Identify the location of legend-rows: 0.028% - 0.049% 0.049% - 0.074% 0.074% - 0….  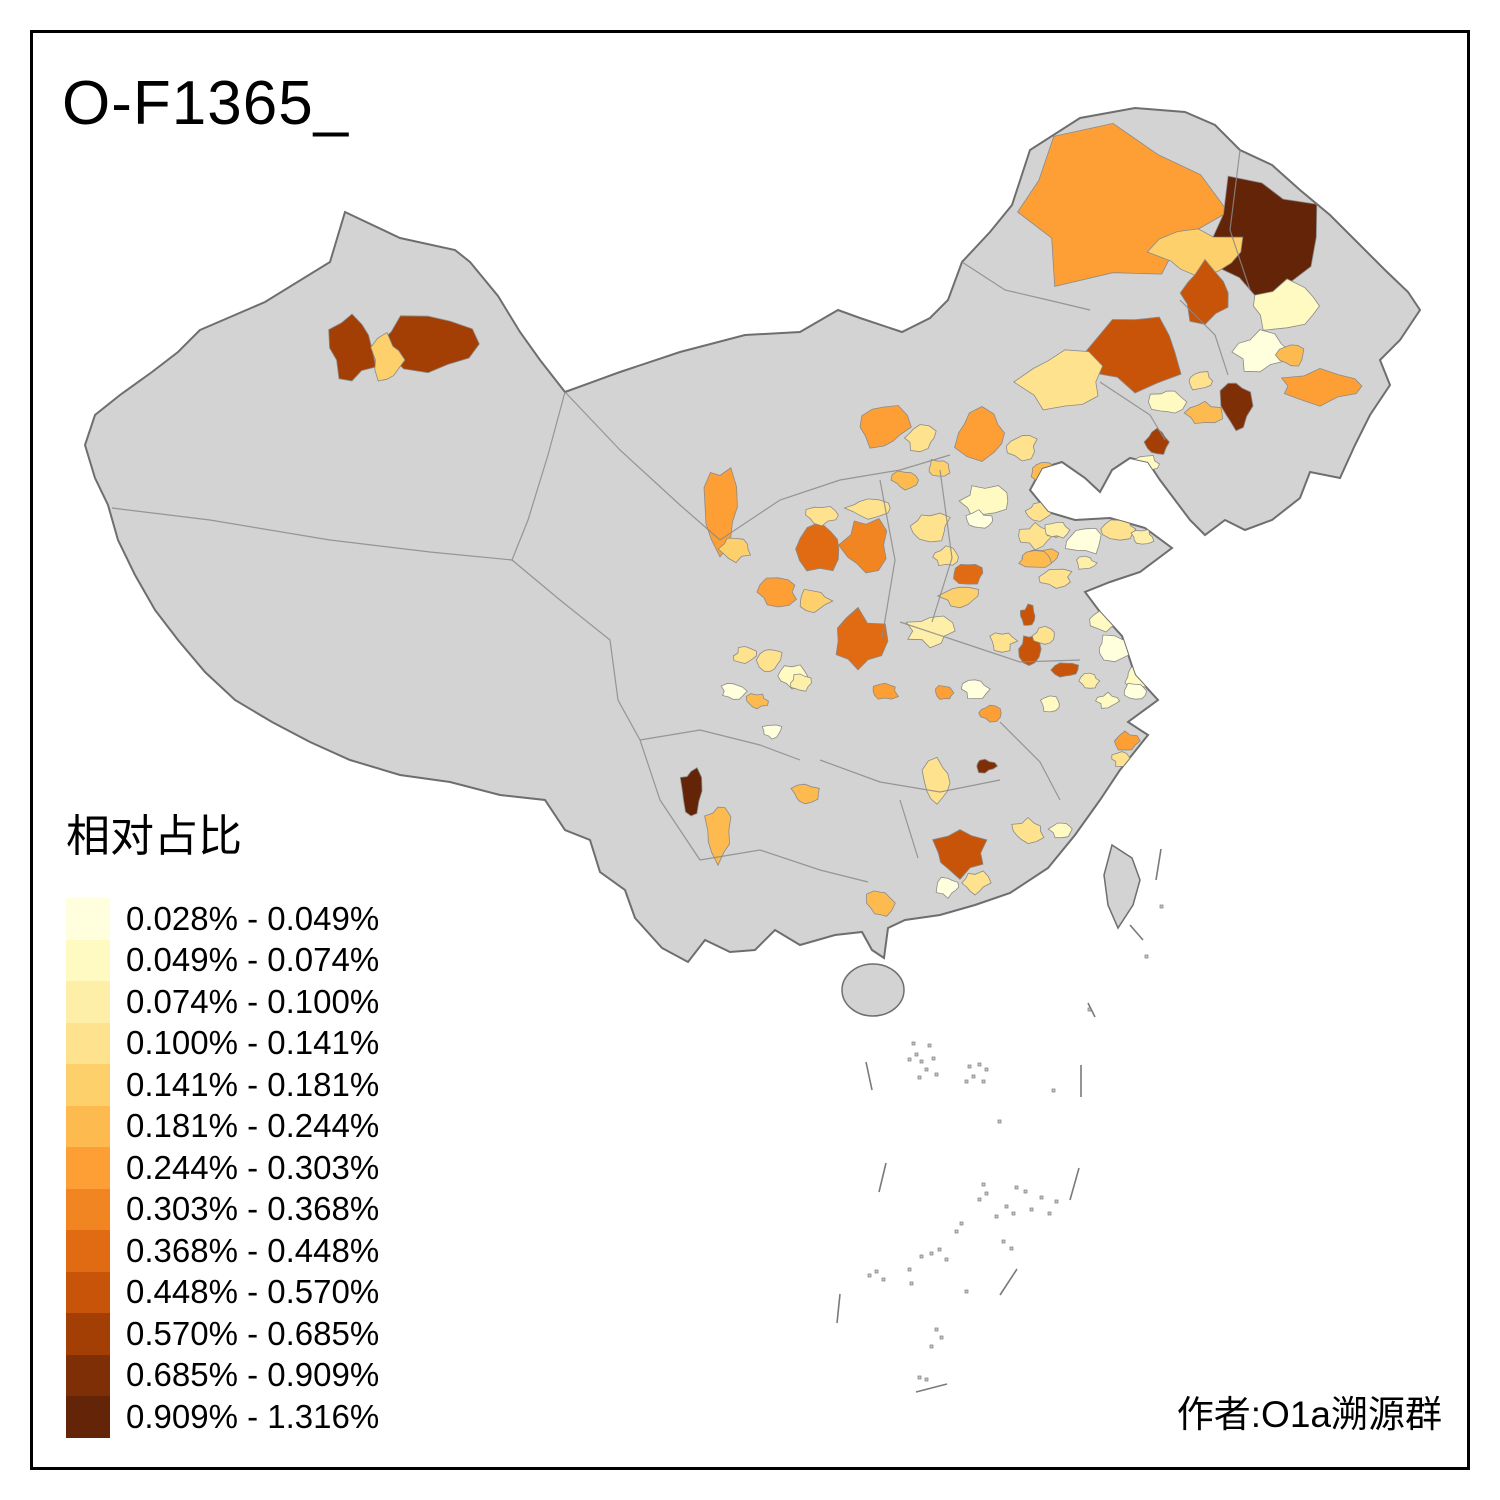
(222, 1168).